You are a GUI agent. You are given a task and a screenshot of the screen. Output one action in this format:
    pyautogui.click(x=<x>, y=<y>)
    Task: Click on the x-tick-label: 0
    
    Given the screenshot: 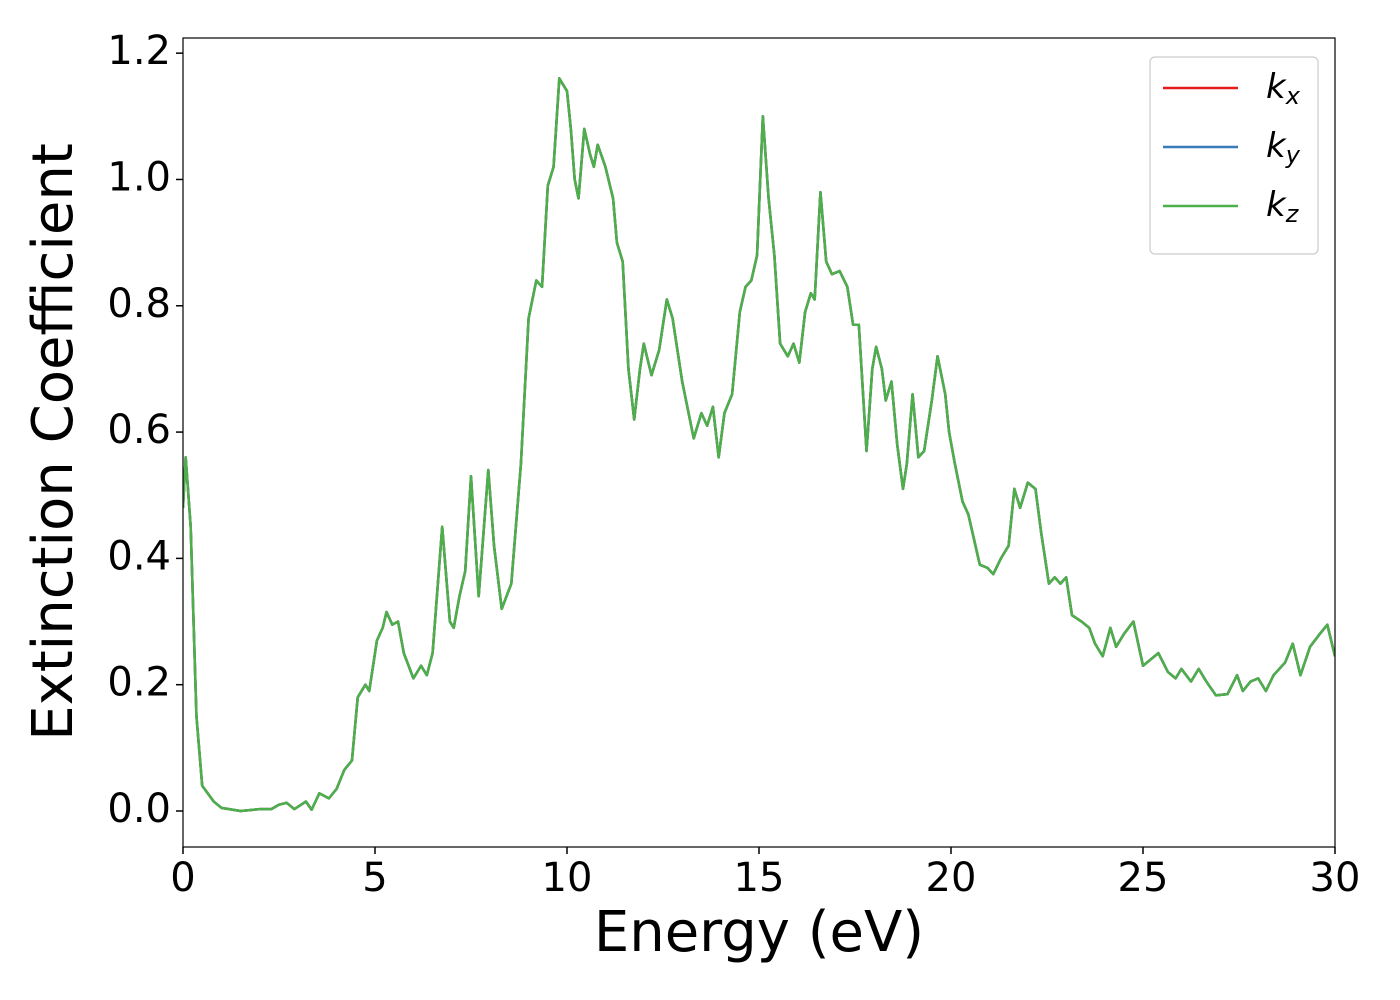 What is the action you would take?
    pyautogui.click(x=182, y=878)
    